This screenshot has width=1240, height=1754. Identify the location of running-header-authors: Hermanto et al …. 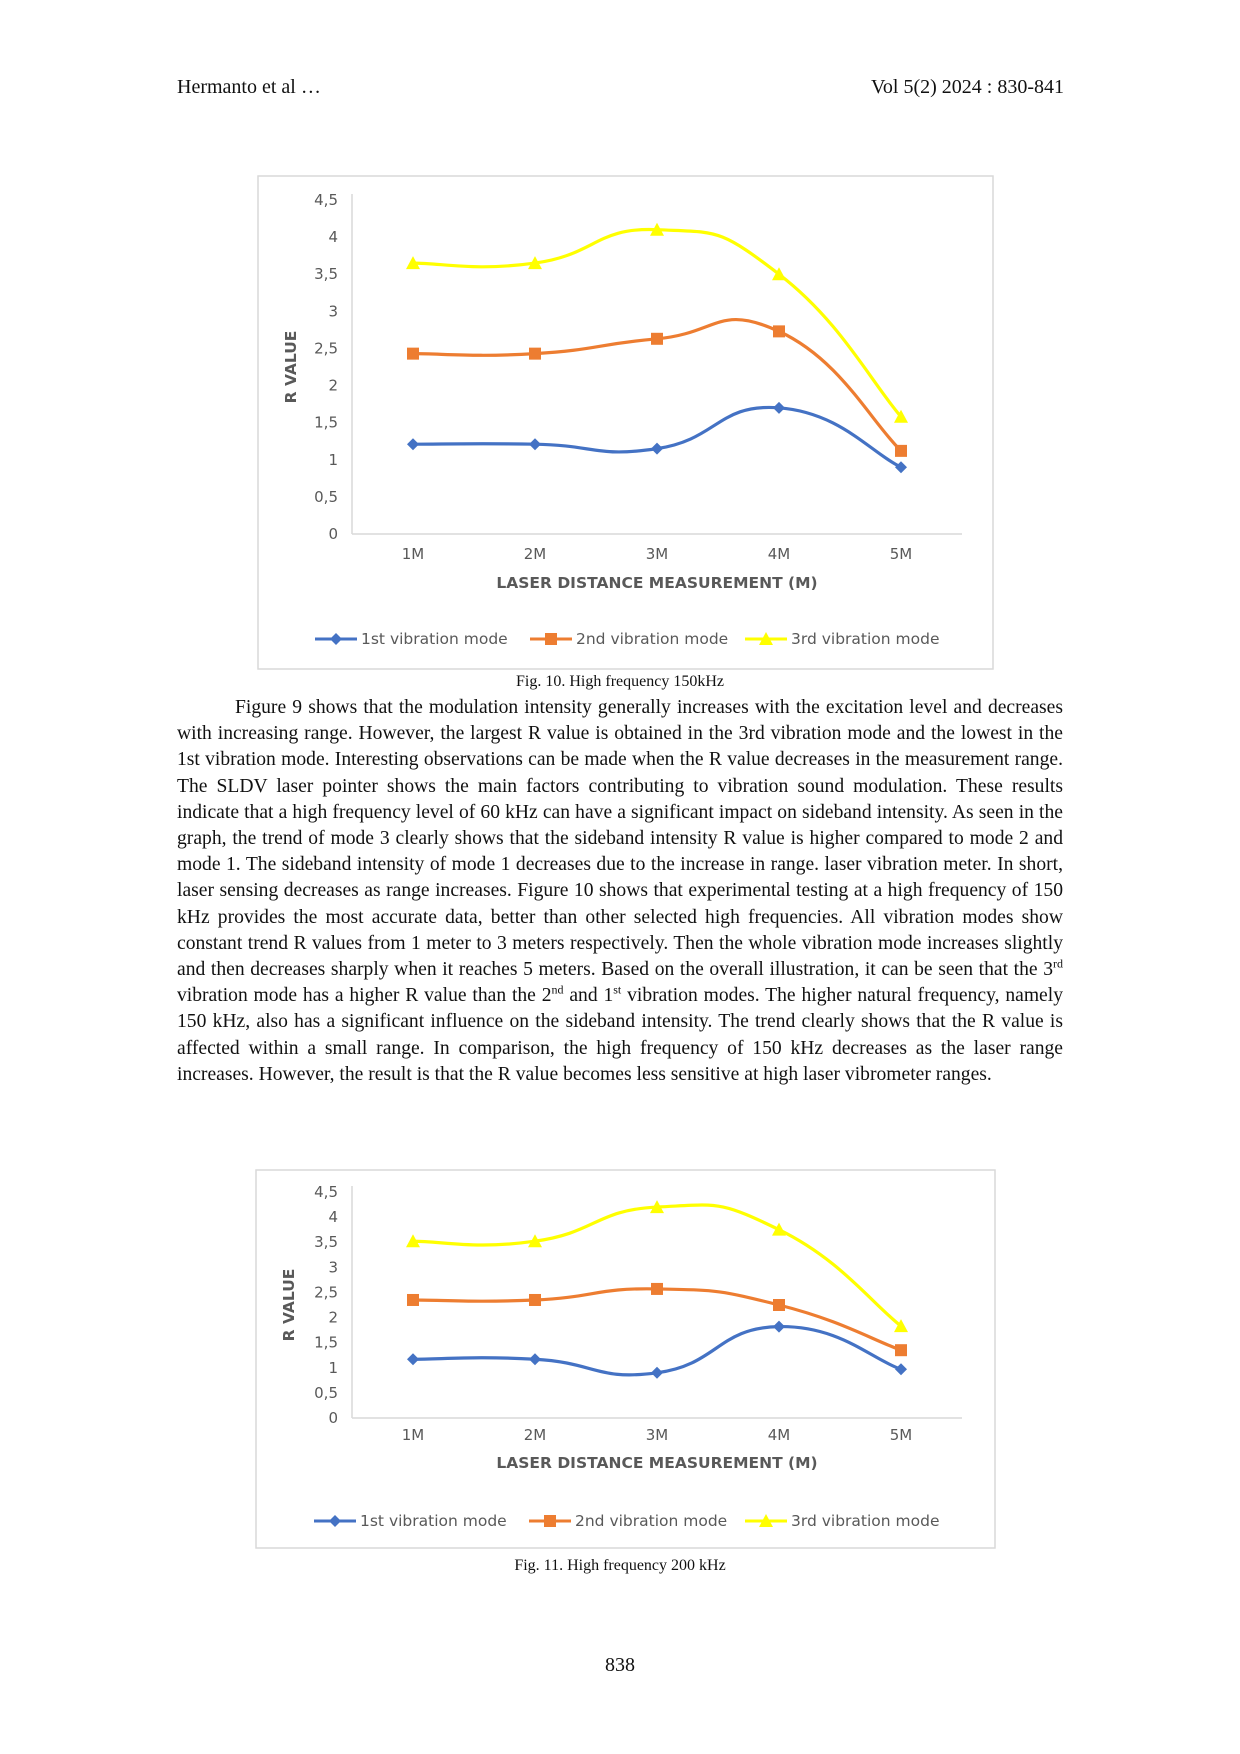
(249, 87).